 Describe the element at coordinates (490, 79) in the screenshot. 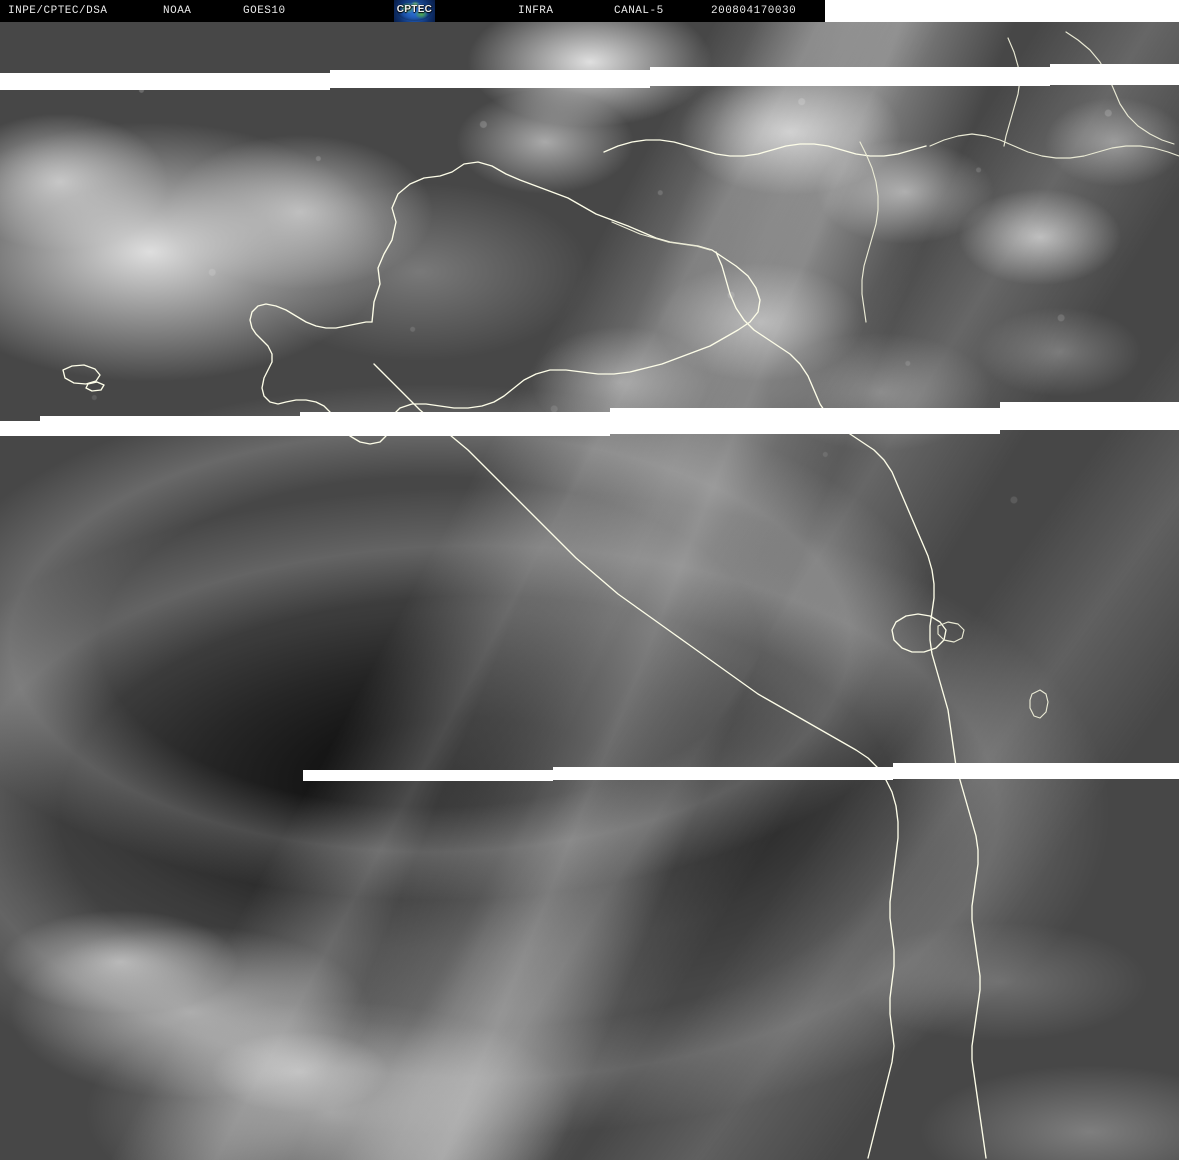

I see `scan-dropout-upper-b` at that location.